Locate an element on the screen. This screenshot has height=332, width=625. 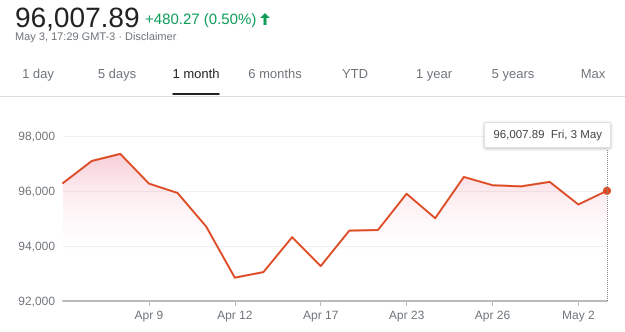
x-tick-label: May 2 is located at coordinates (579, 315).